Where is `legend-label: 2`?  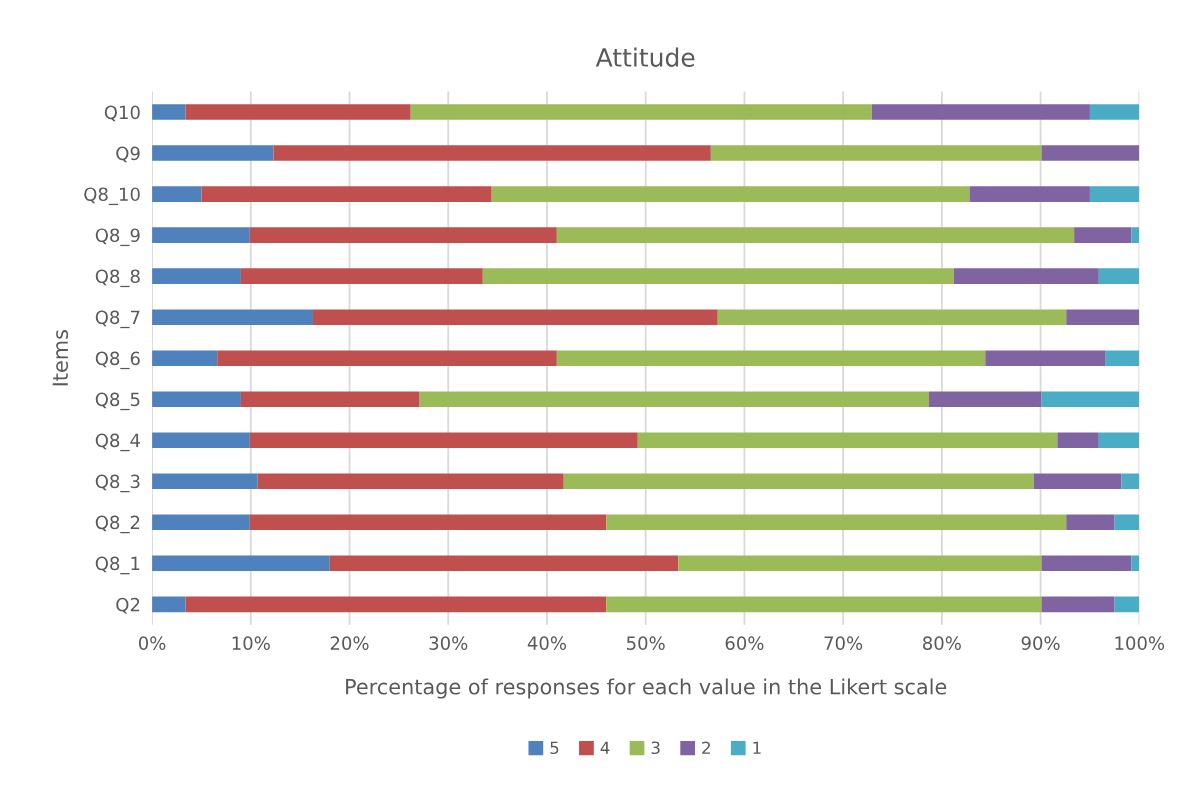 legend-label: 2 is located at coordinates (706, 747).